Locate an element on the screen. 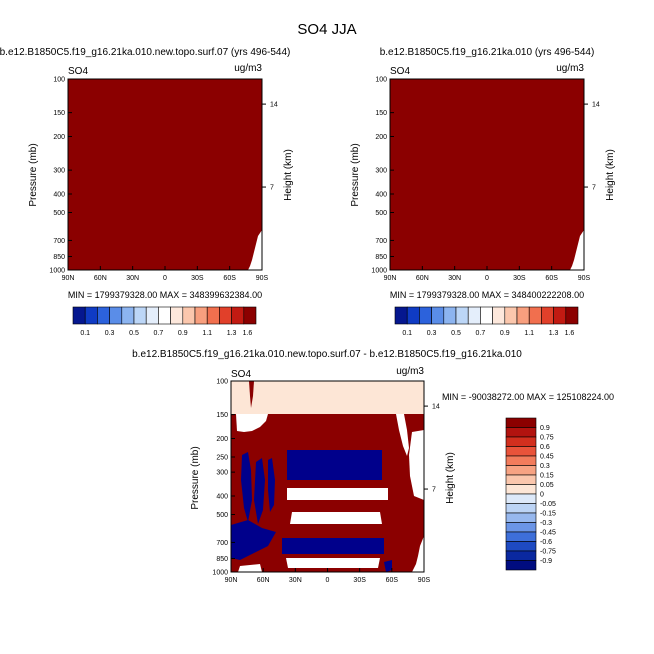 This screenshot has height=654, width=654. colorbar-label: 0.75 is located at coordinates (547, 438).